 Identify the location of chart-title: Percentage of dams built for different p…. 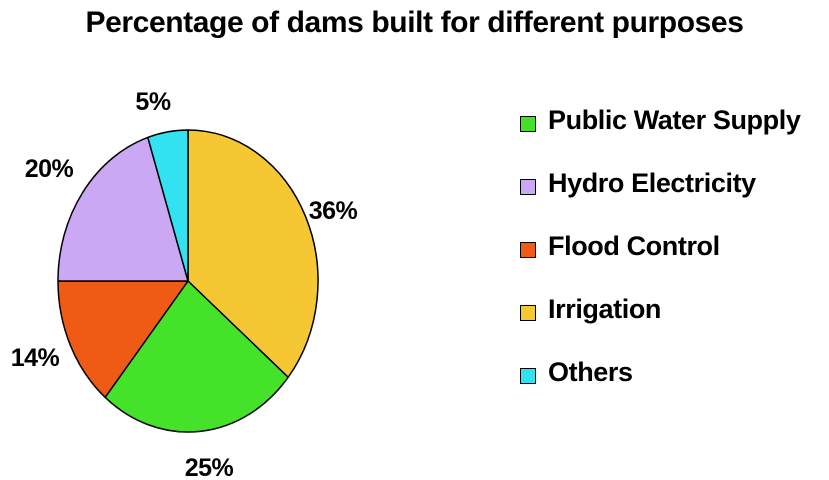
(414, 22).